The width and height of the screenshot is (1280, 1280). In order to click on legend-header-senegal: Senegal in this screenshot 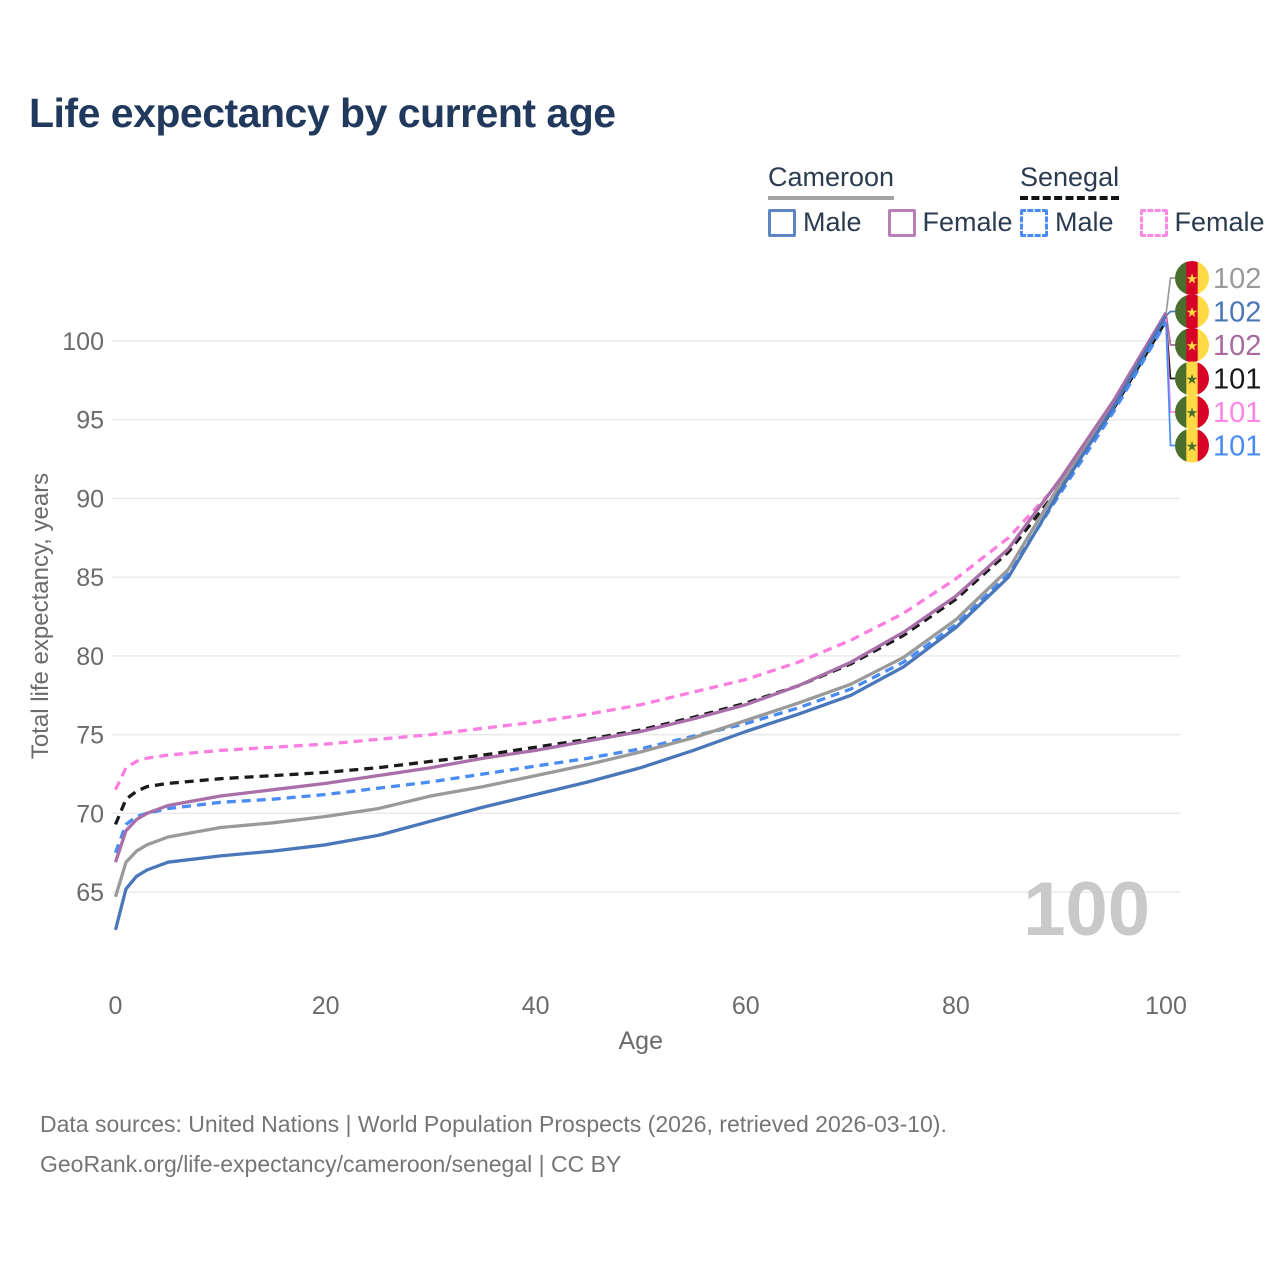, I will do `click(1070, 181)`.